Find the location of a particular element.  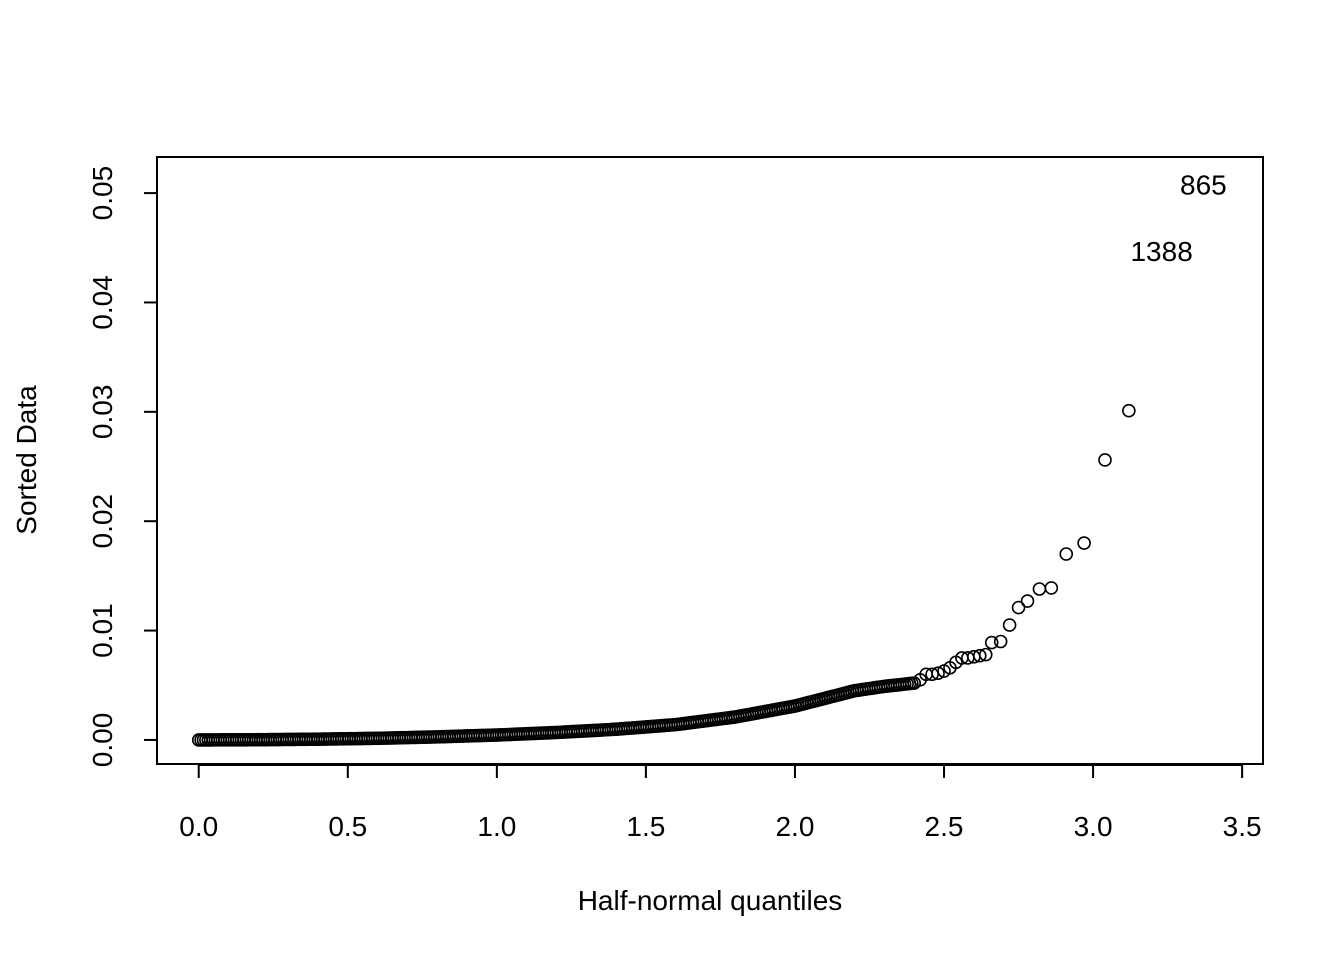

x-axis-label: Half-normal quantiles is located at coordinates (710, 900).